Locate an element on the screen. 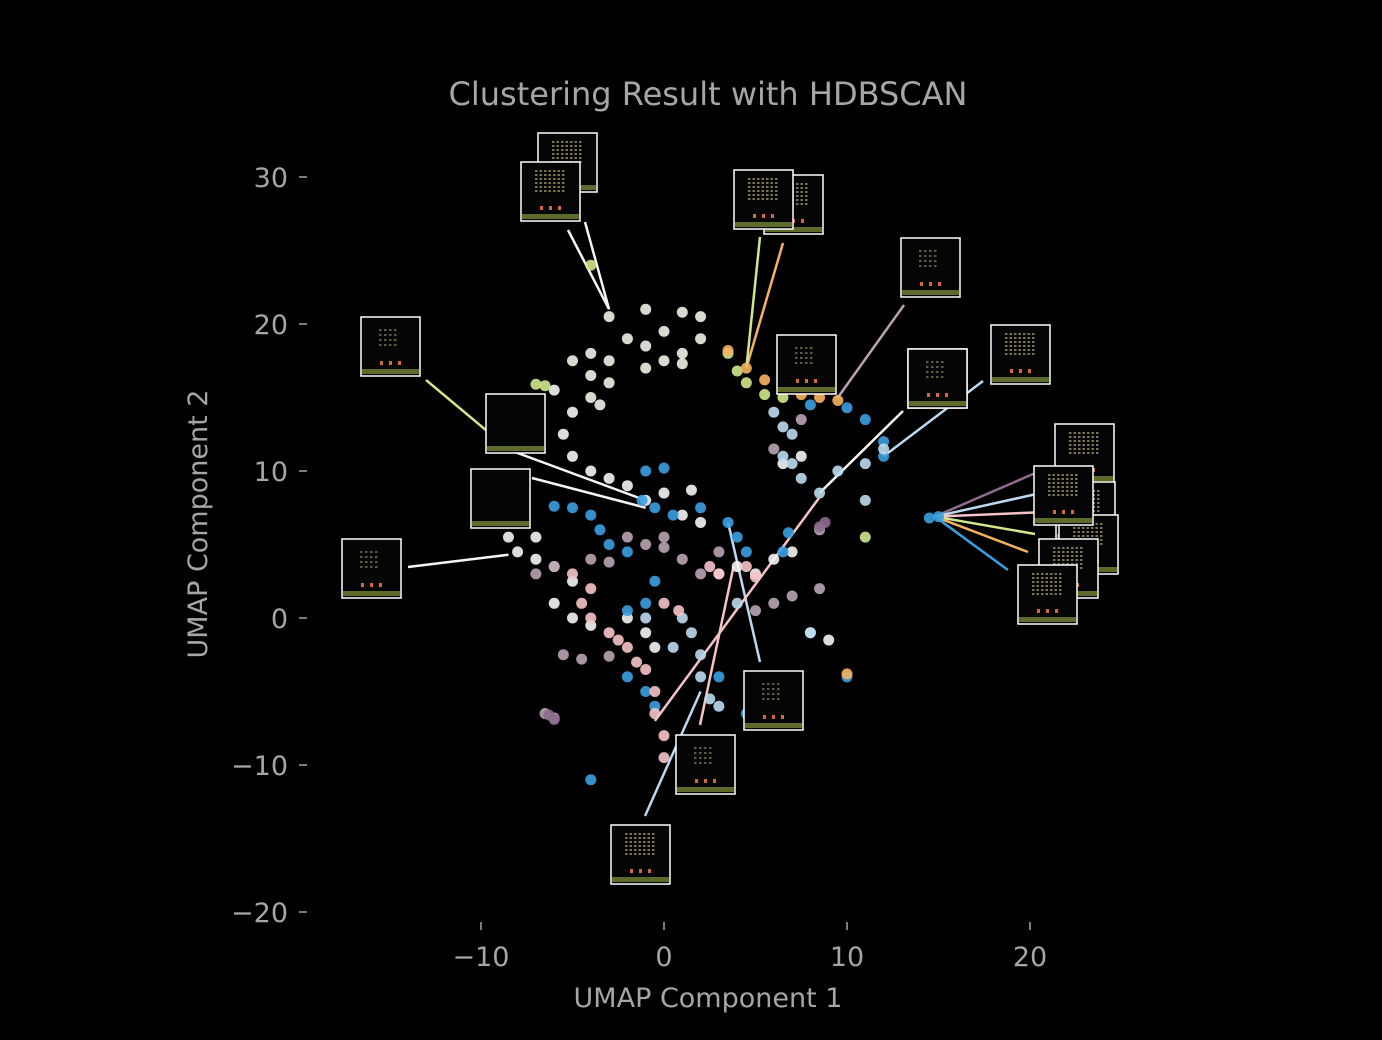 The image size is (1382, 1040). x-tick-label: −10 is located at coordinates (481, 957).